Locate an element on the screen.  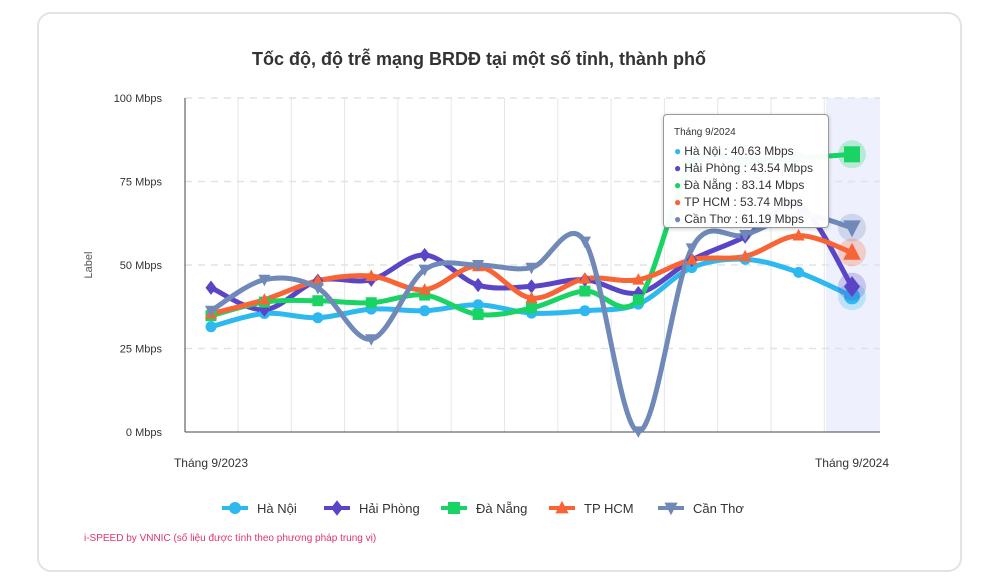
tooltip-row: ● Hải Phòng : 43.54 Mbps is located at coordinates (746, 168).